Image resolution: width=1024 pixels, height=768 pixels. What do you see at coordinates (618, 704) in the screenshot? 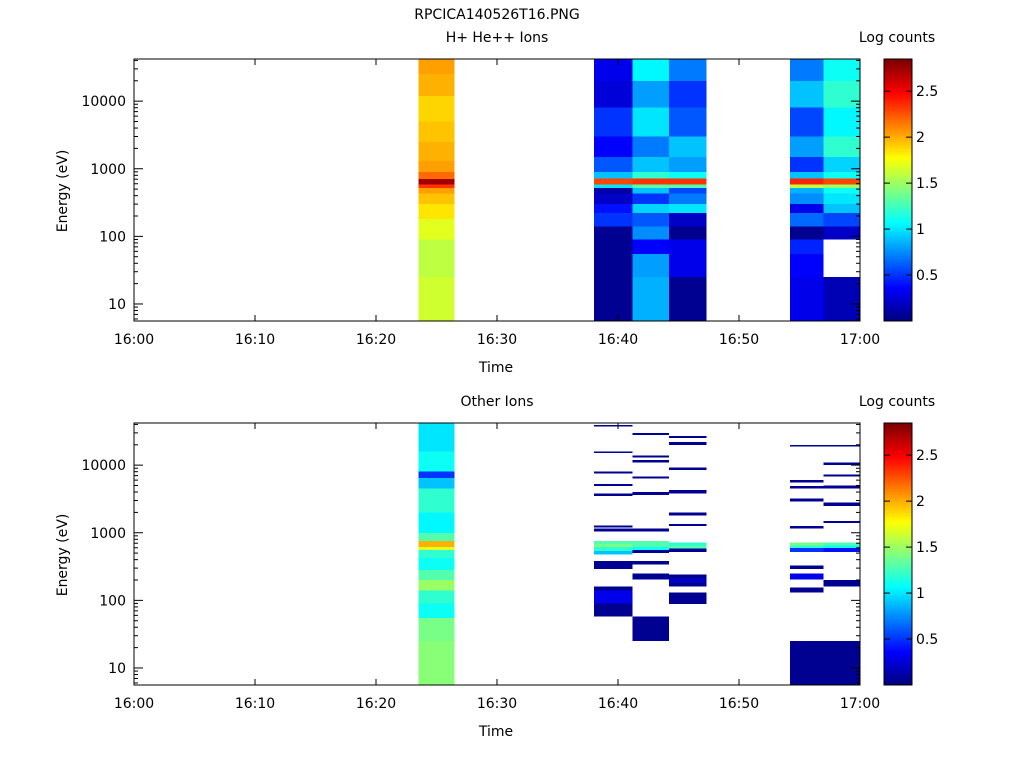
I see `x-tick-label: 16:40` at bounding box center [618, 704].